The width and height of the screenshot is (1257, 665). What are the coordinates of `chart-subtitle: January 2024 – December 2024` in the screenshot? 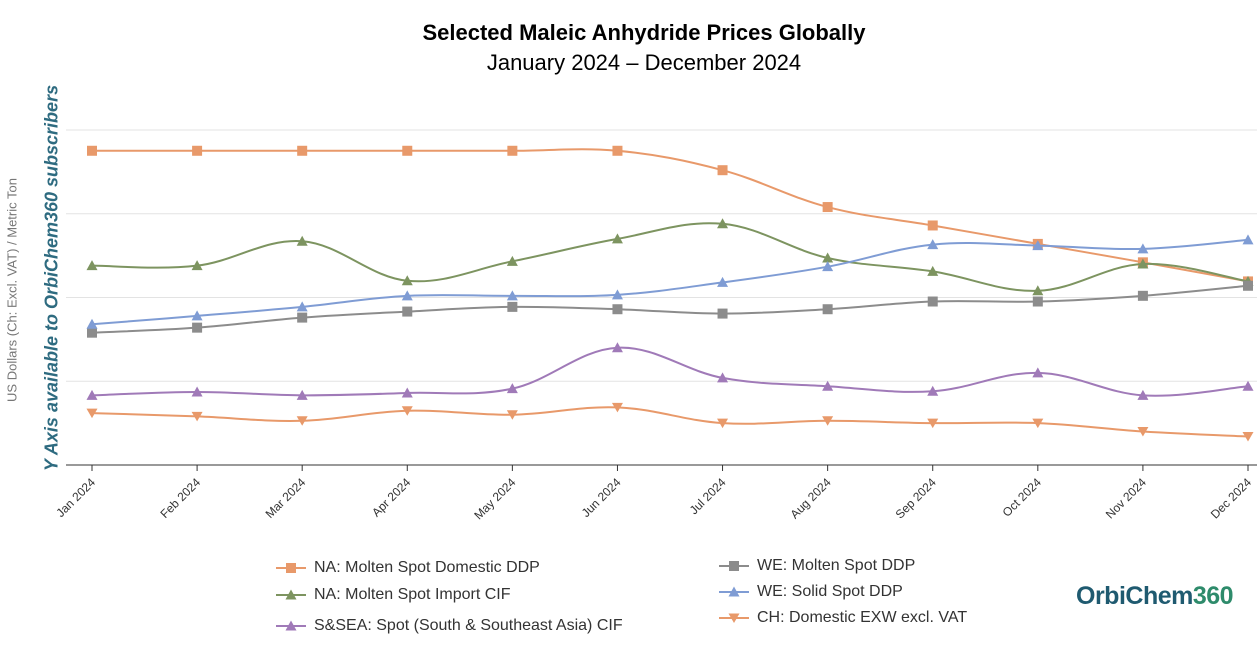 It's located at (644, 62).